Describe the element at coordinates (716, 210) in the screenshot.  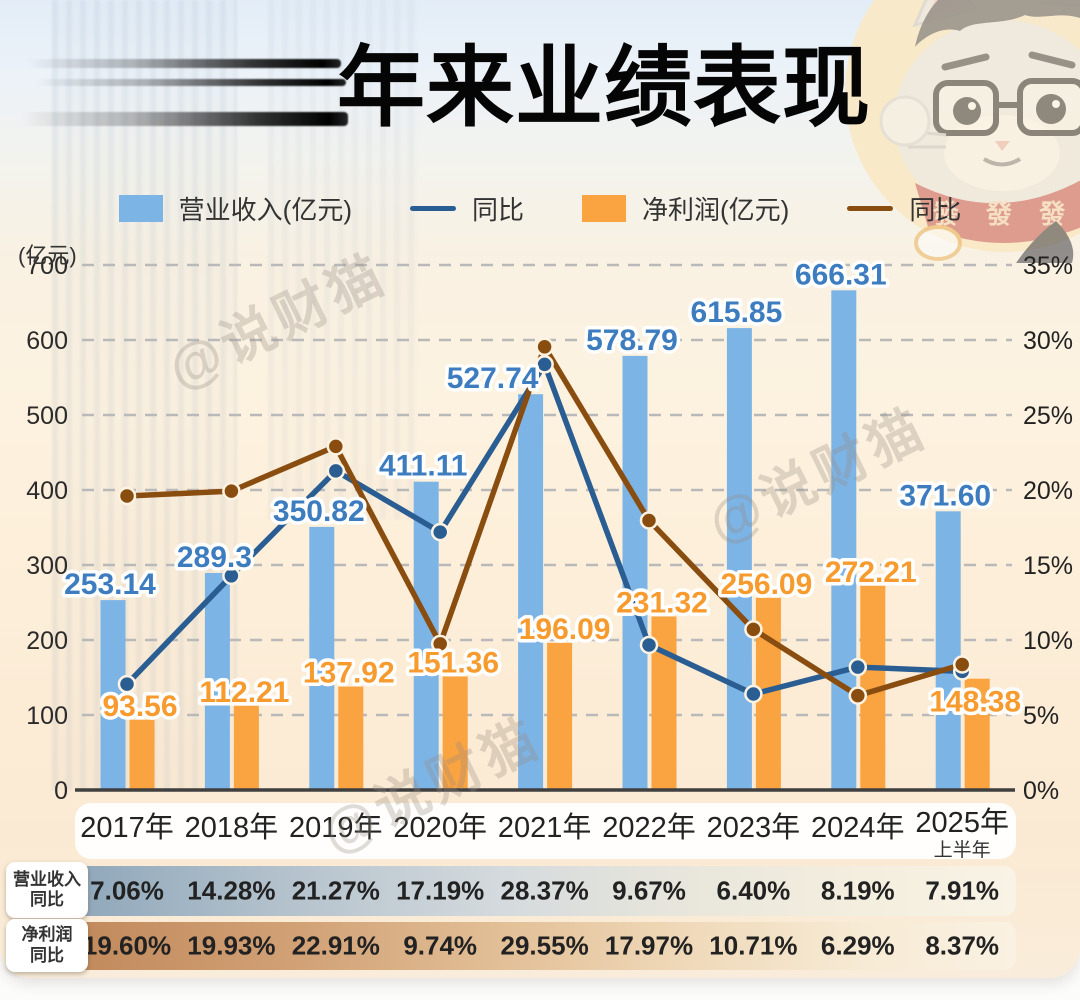
I see `legend-label-profit: 净利润(亿元)` at that location.